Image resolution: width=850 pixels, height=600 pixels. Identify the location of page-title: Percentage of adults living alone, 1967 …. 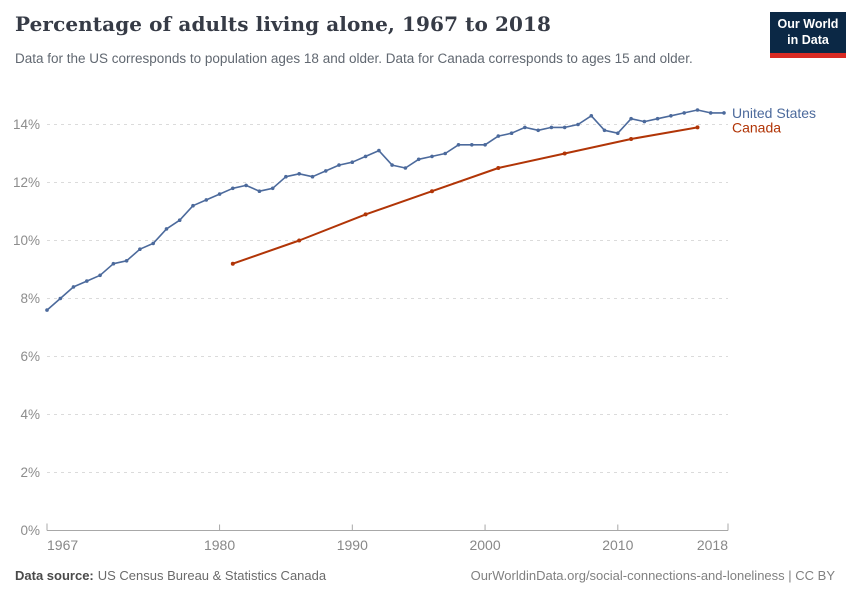
(283, 24).